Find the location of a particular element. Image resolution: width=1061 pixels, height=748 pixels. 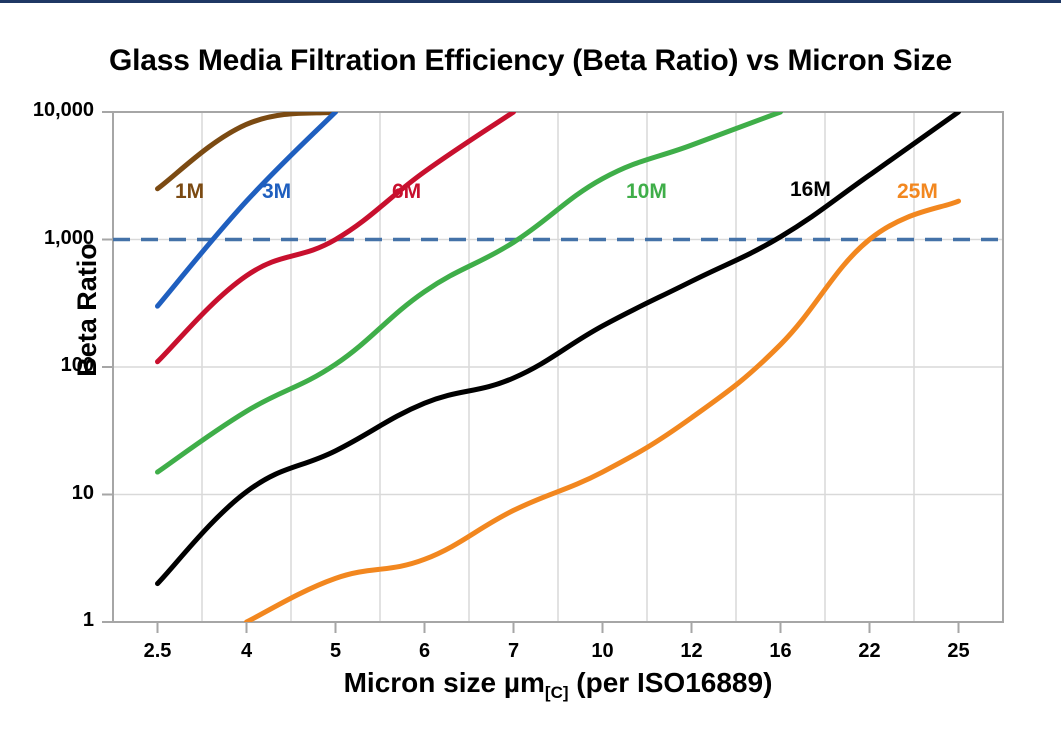

x-axis-title: Micron size µm[C] (per ISO16889) is located at coordinates (558, 684).